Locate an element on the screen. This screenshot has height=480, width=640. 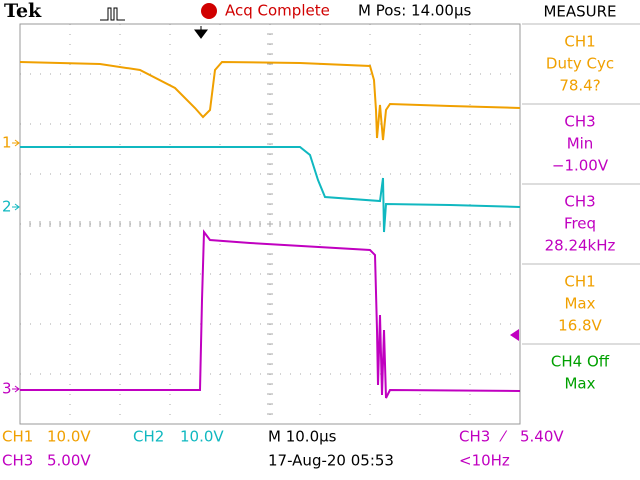
run-icon is located at coordinates (112, 14).